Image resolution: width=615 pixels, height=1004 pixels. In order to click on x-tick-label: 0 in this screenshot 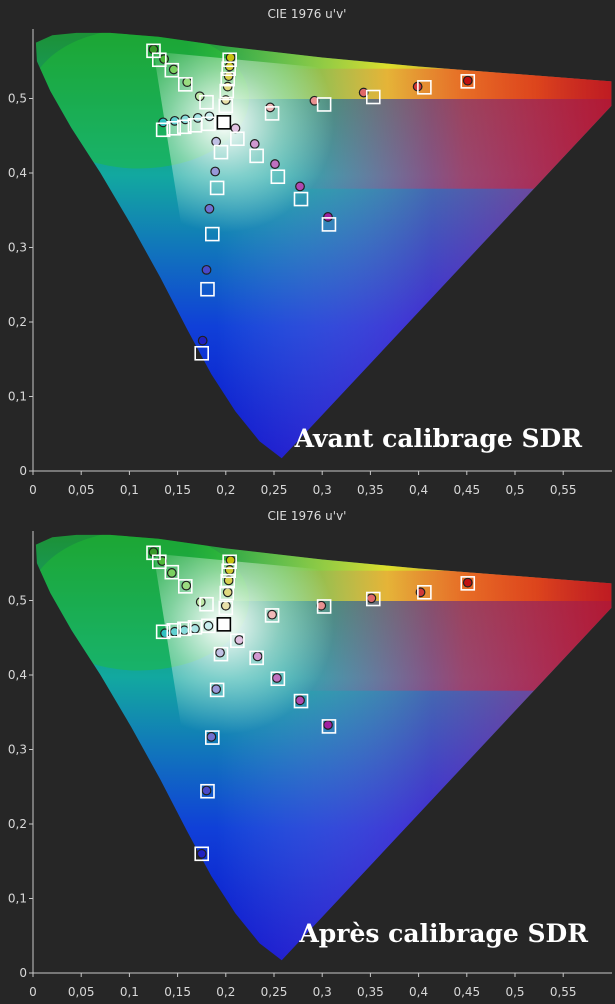, I will do `click(33, 490)`.